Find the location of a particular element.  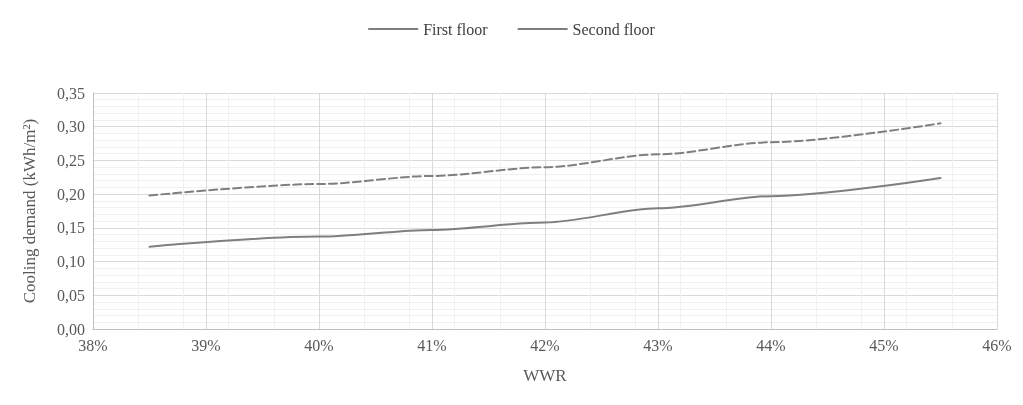

x-tick-label: 39% is located at coordinates (206, 345).